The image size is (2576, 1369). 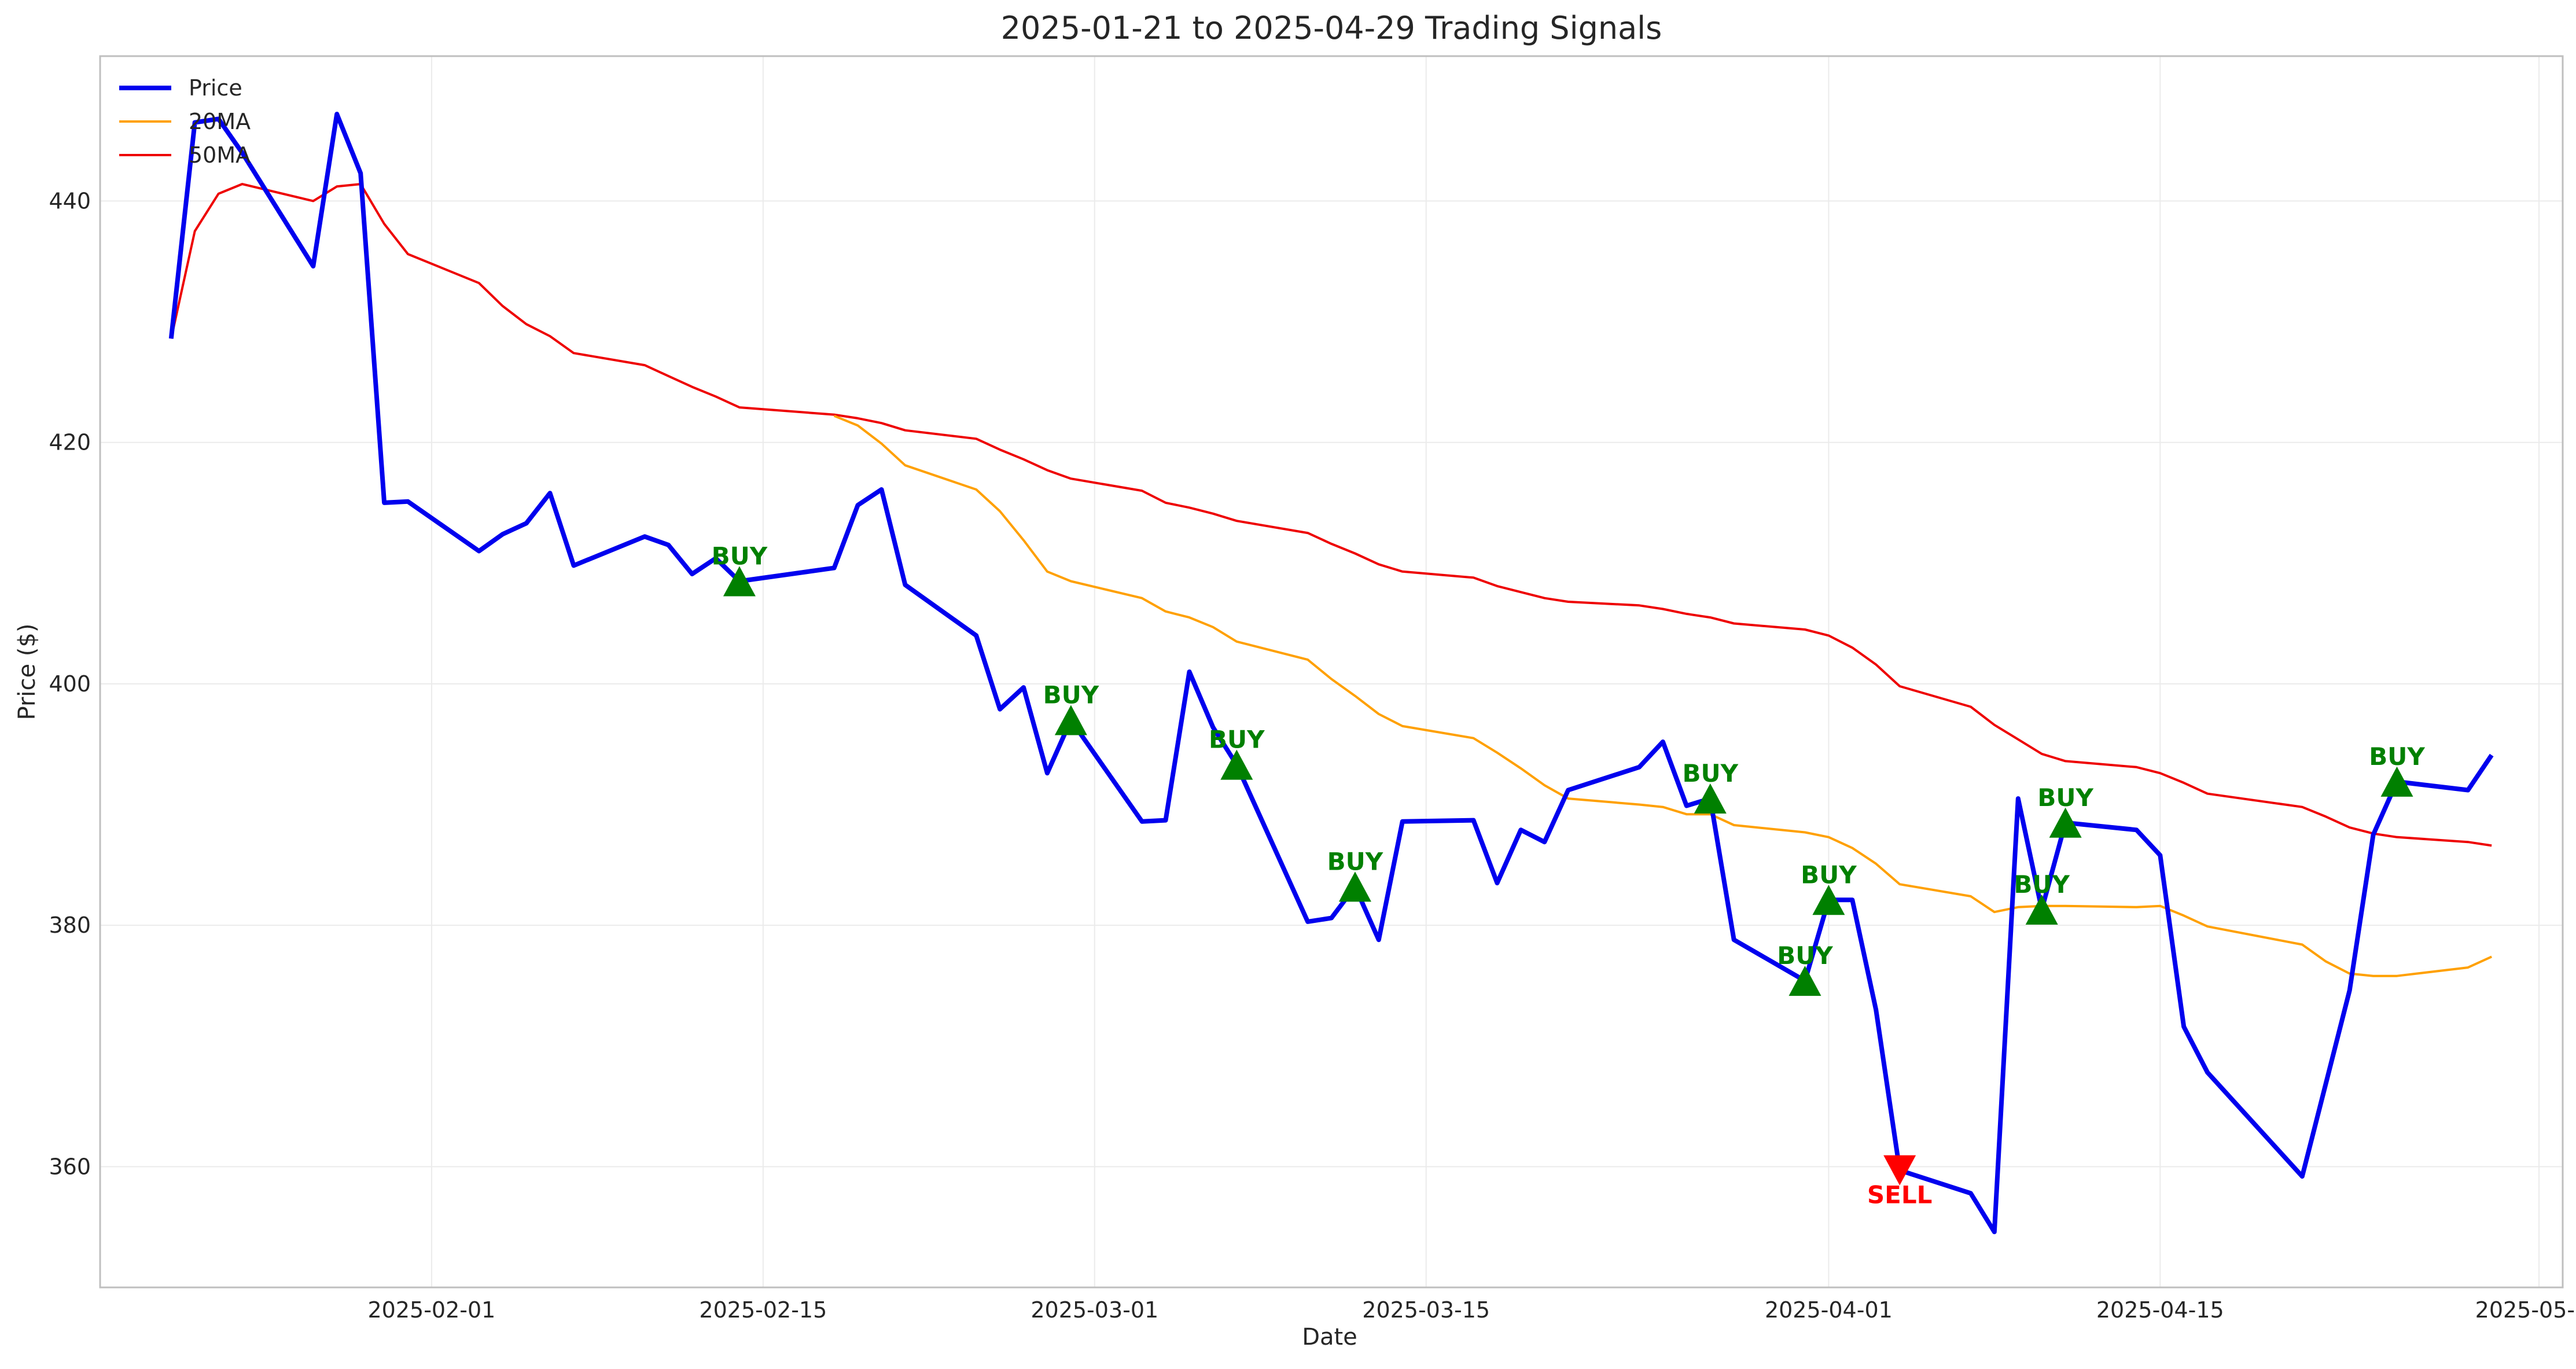 I want to click on x-tick-label: 2025-02-01, so click(x=432, y=1310).